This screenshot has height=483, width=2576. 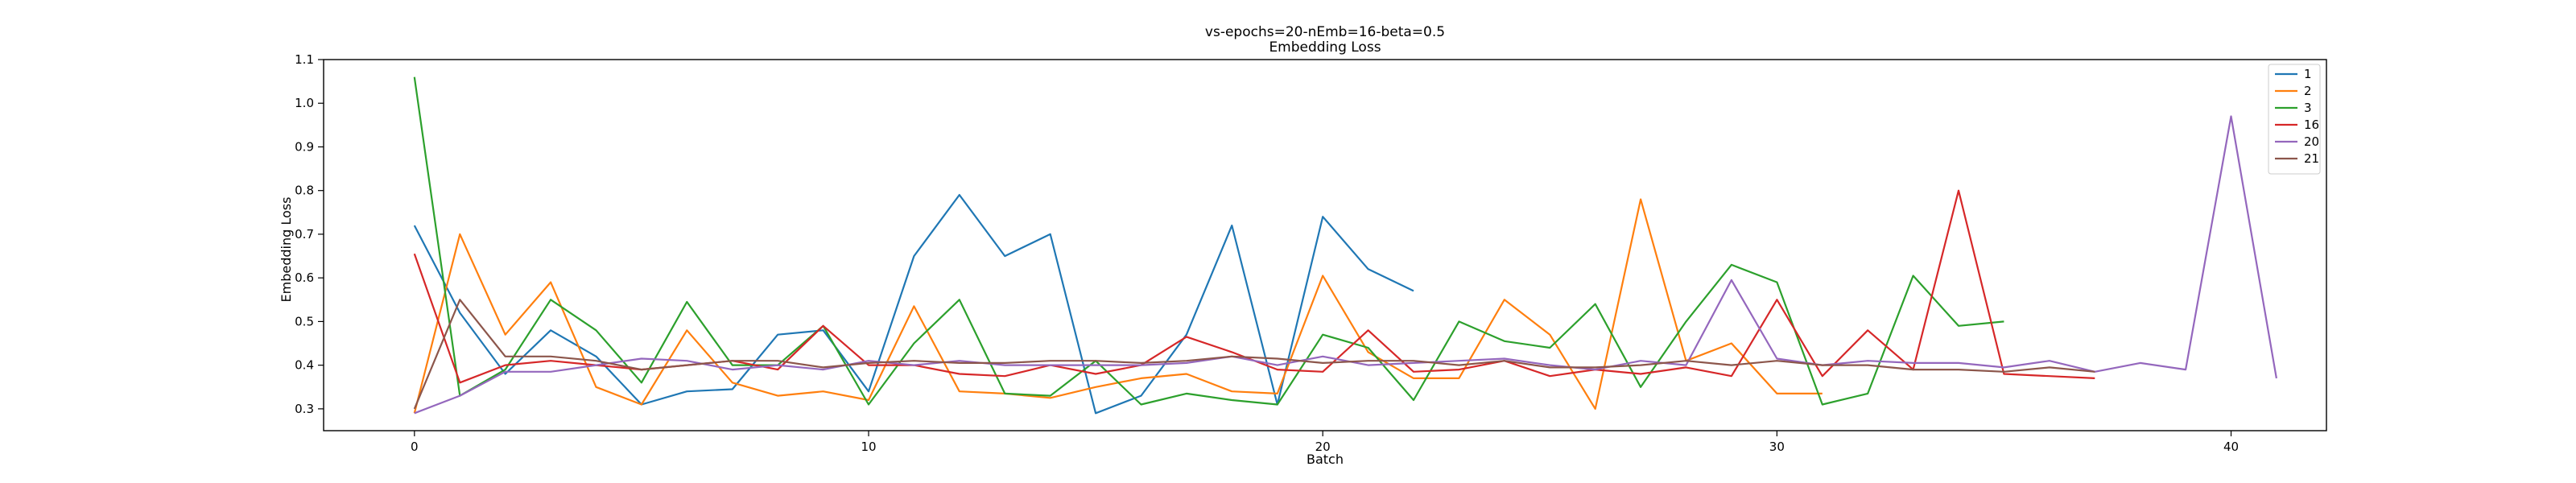 What do you see at coordinates (415, 447) in the screenshot?
I see `x-tick-label: 0` at bounding box center [415, 447].